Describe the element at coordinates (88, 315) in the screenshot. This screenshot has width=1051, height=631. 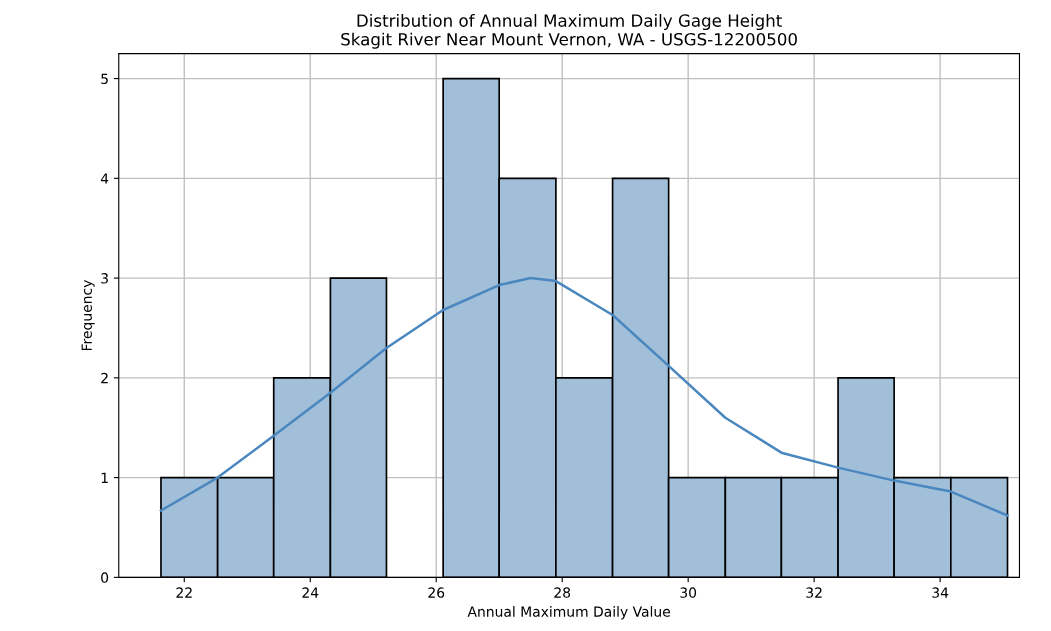
I see `y-axis-title: Frequency` at that location.